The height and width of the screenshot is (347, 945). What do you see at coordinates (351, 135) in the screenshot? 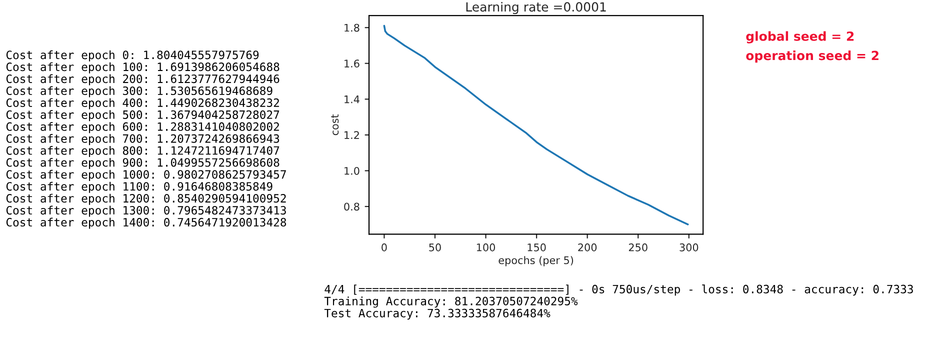
I see `y-tick-label: 1.2` at bounding box center [351, 135].